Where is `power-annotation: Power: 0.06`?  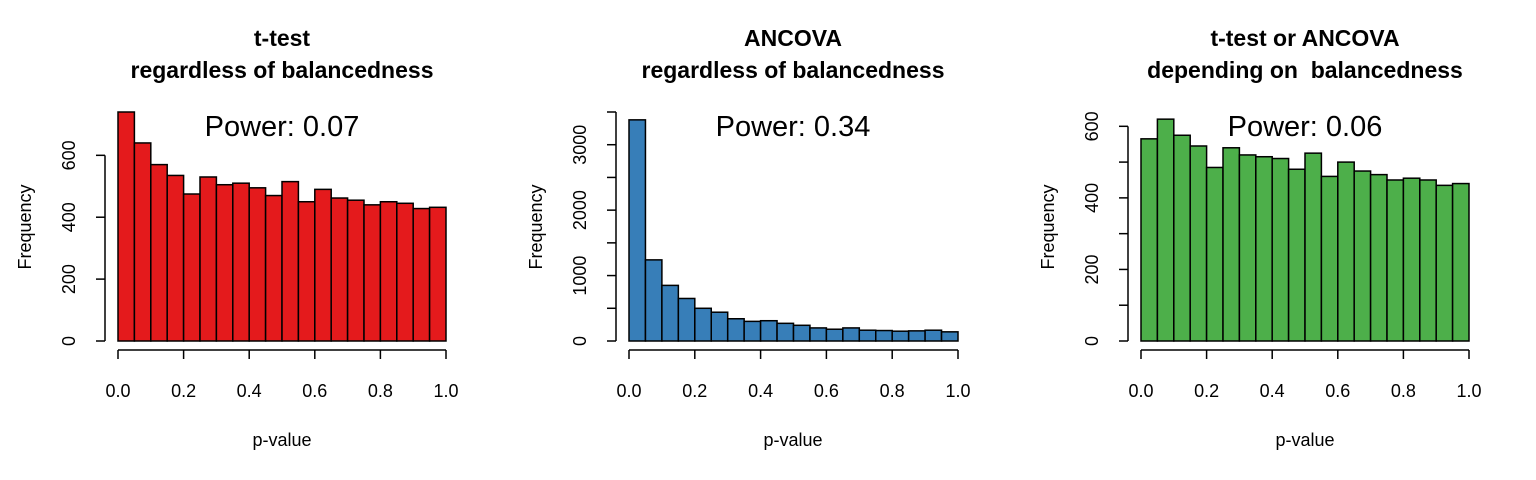 power-annotation: Power: 0.06 is located at coordinates (1305, 127).